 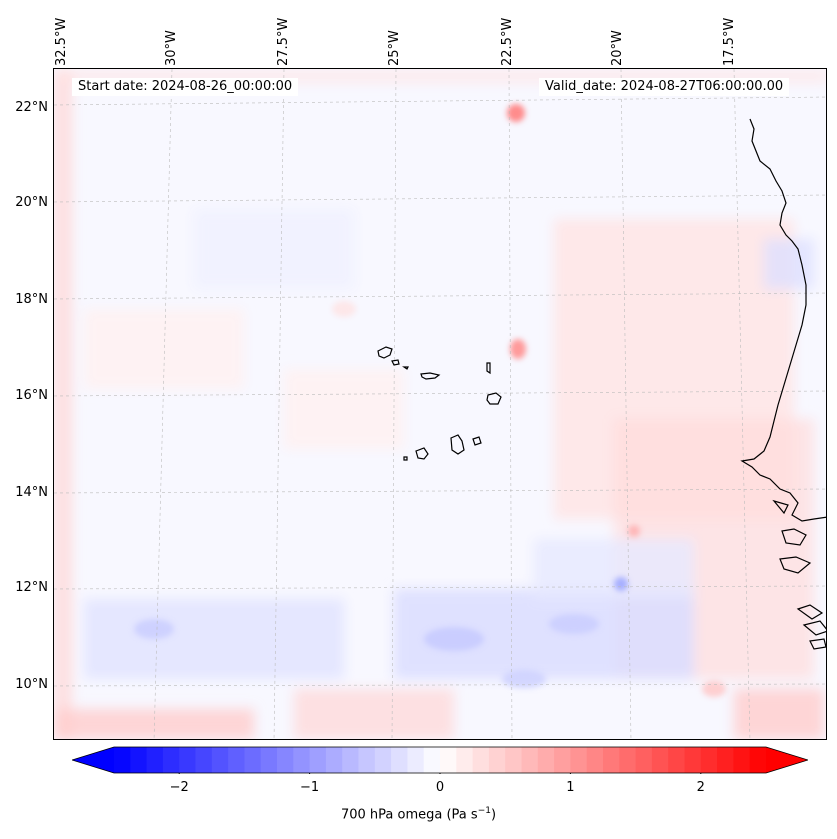 I want to click on colorbar-outline, so click(x=440, y=760).